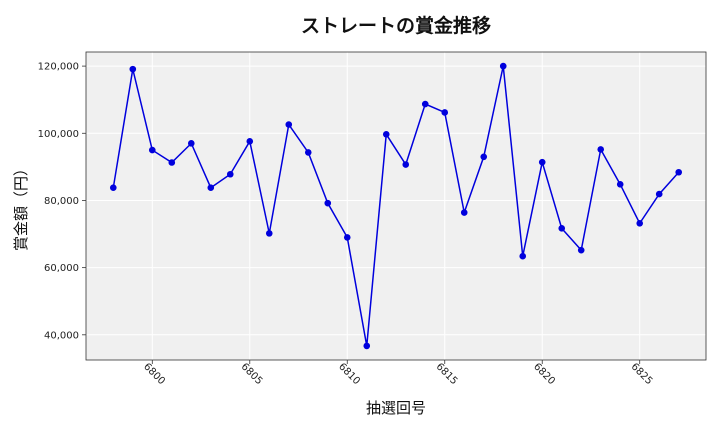  What do you see at coordinates (154, 374) in the screenshot?
I see `x-tick-label: 6800` at bounding box center [154, 374].